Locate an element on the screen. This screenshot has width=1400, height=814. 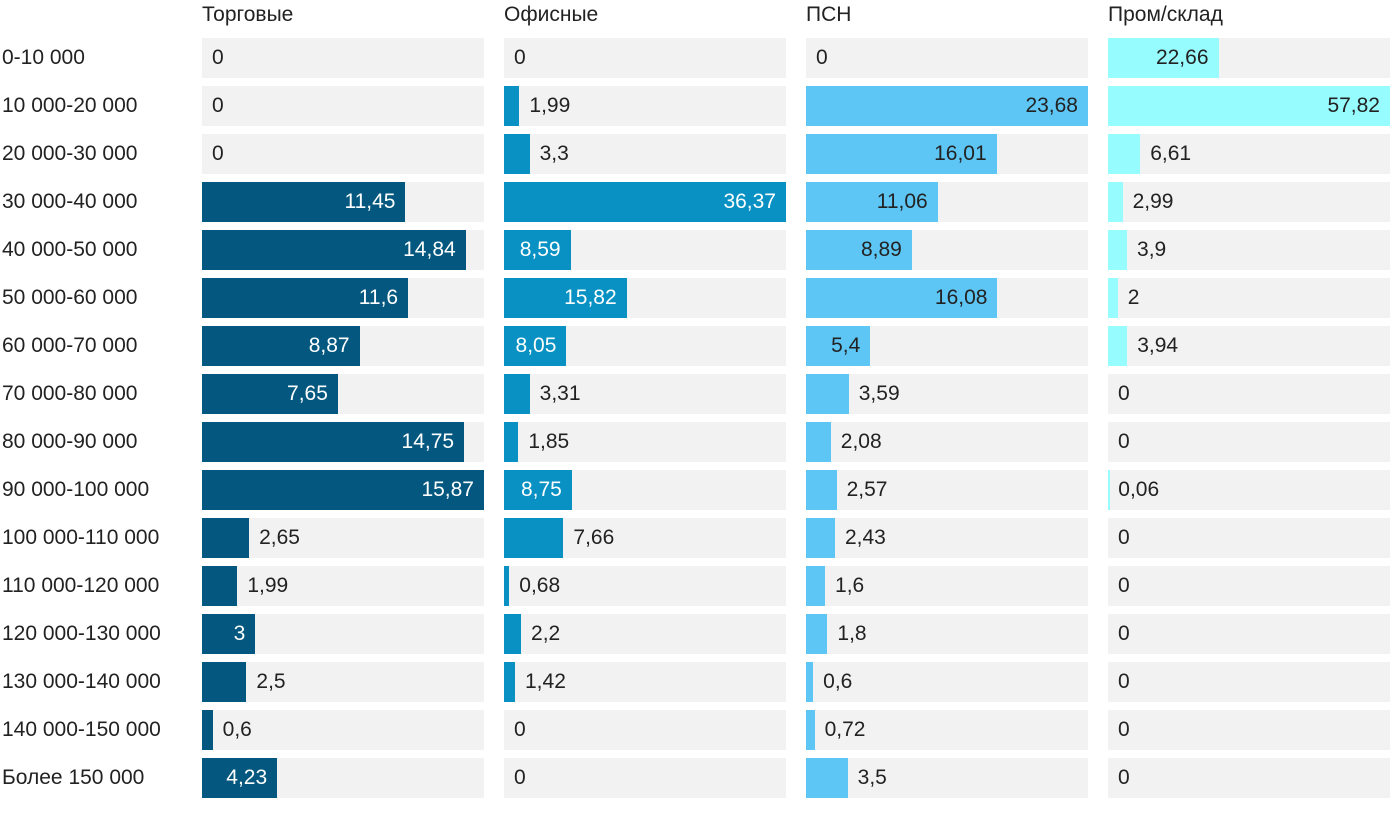
data-label: 16,08 is located at coordinates (961, 297).